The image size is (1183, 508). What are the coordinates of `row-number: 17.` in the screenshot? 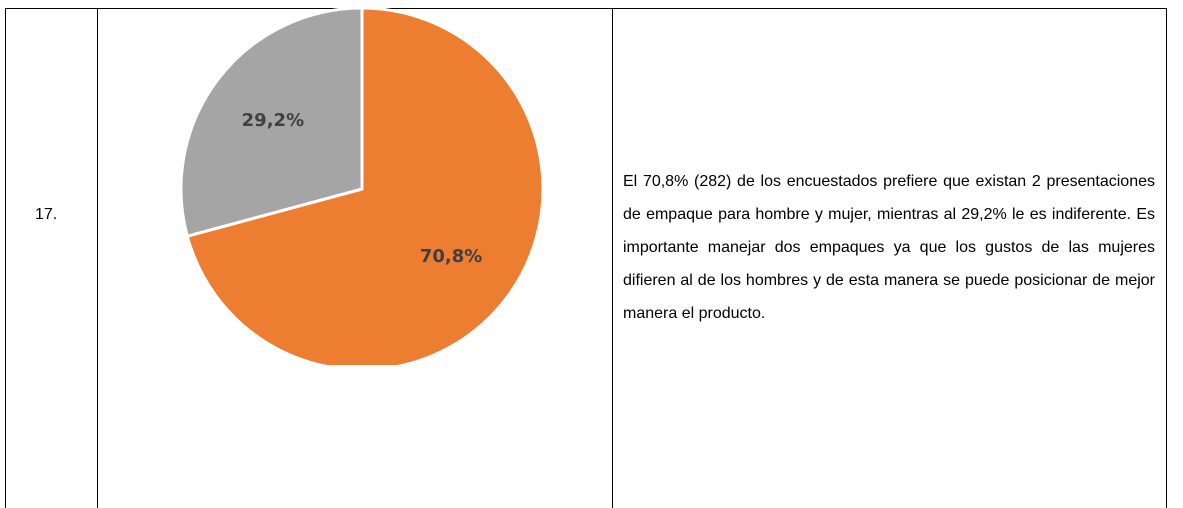 It's located at (46, 214).